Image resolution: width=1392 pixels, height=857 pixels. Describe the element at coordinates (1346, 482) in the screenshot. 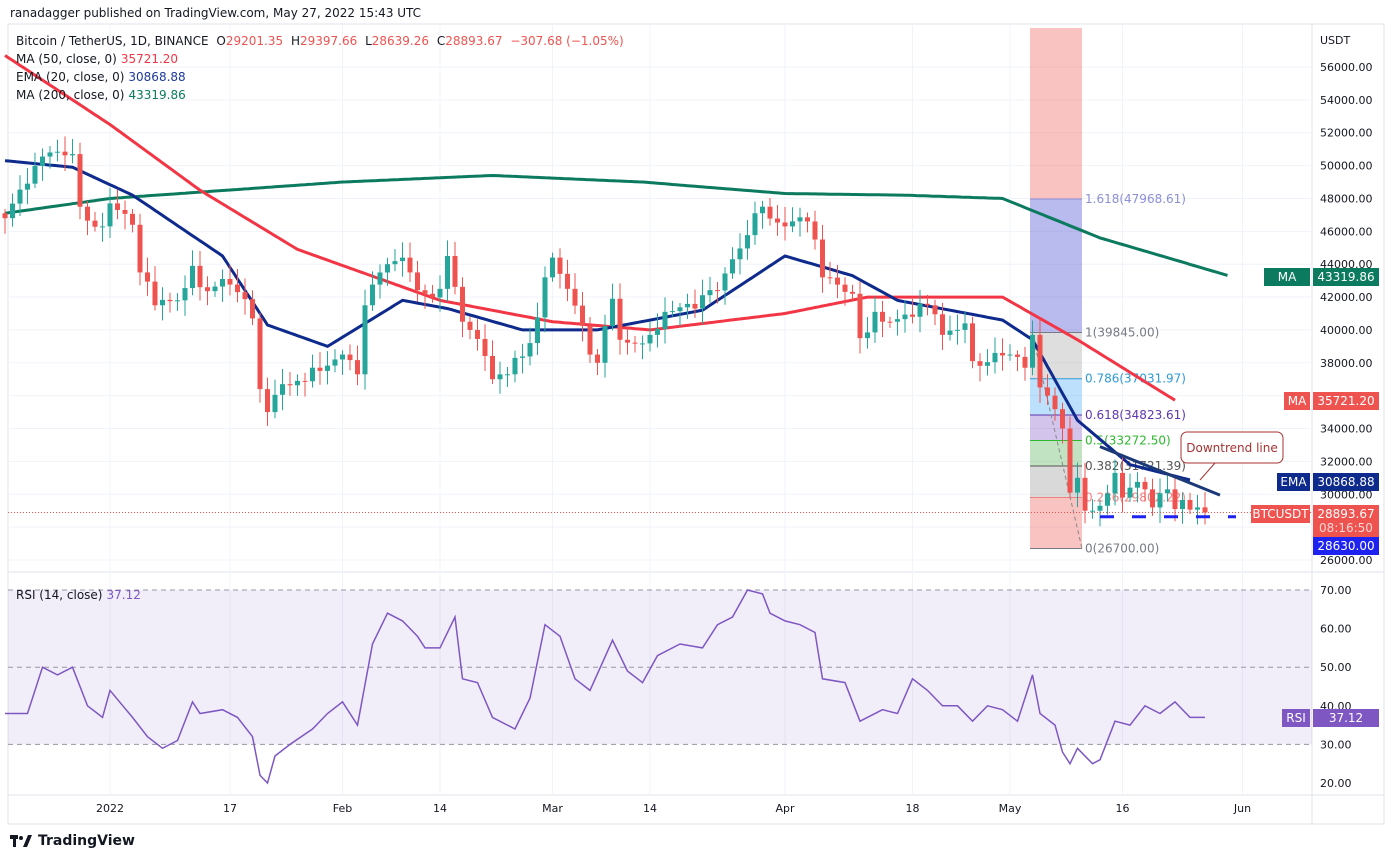

I see `ema-price-label: 30868.88` at that location.